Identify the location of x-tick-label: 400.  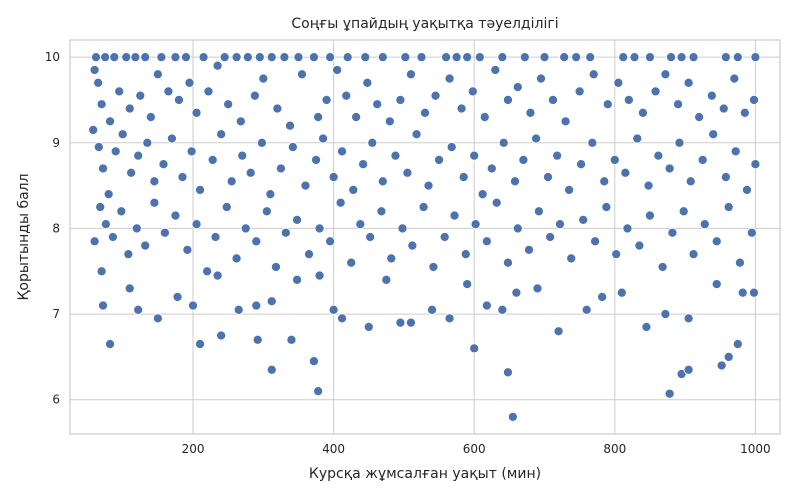
(333, 449).